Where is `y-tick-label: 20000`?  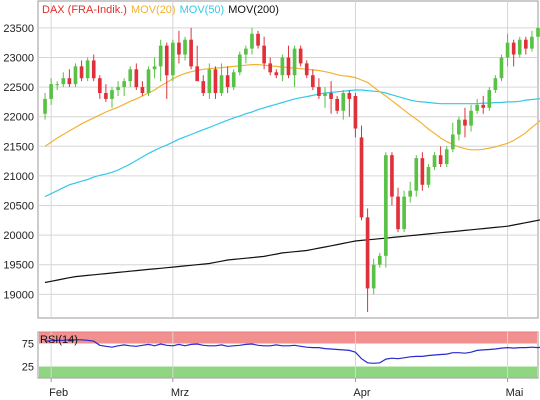
y-tick-label: 20000 is located at coordinates (18, 236).